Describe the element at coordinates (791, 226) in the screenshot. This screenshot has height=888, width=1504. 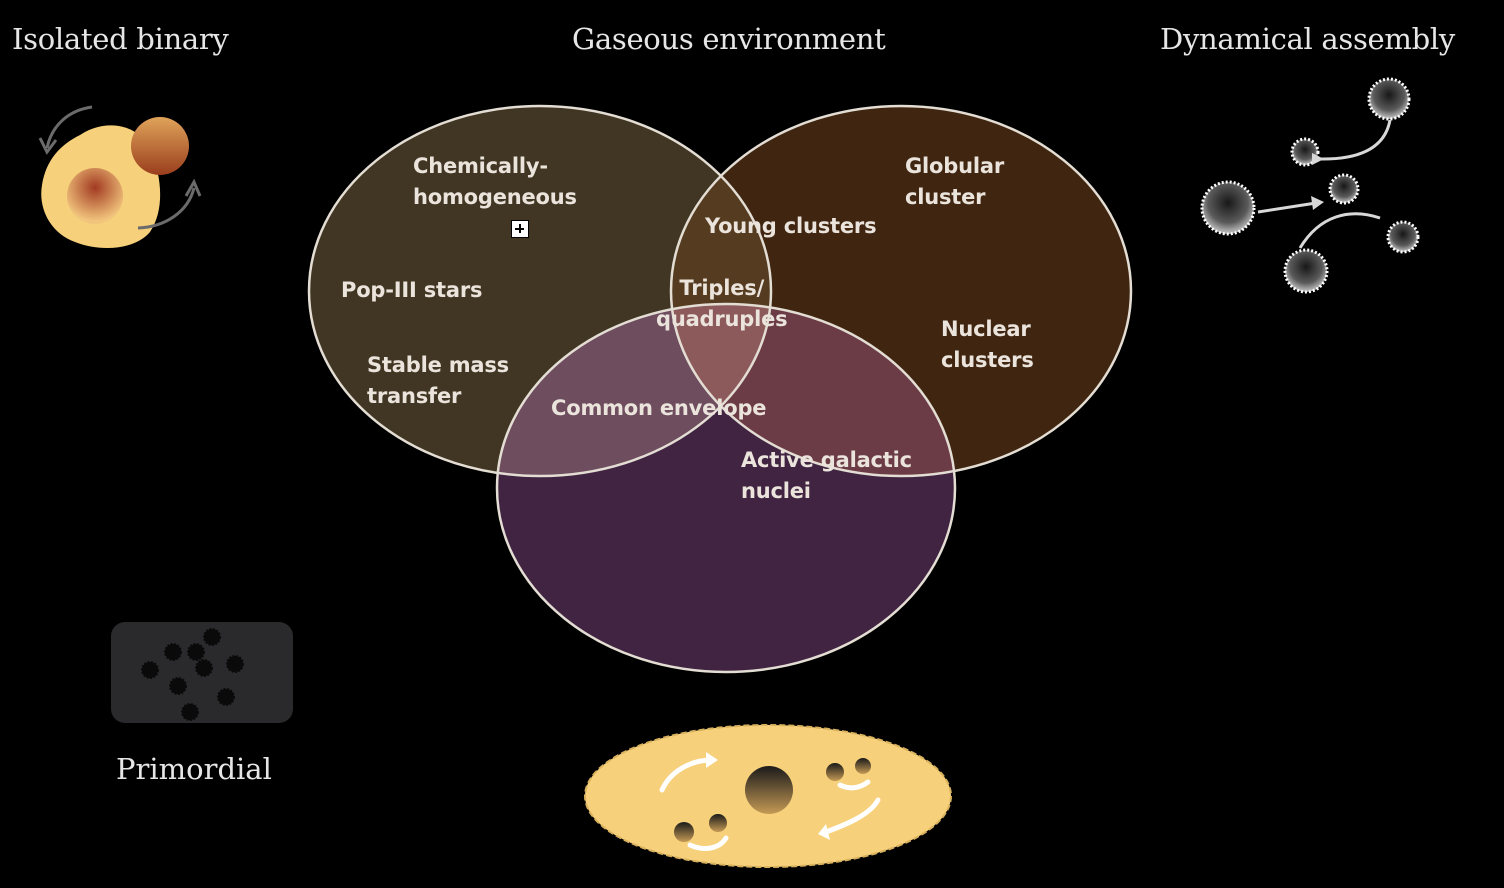
I see `label-young-clusters: Young clusters` at that location.